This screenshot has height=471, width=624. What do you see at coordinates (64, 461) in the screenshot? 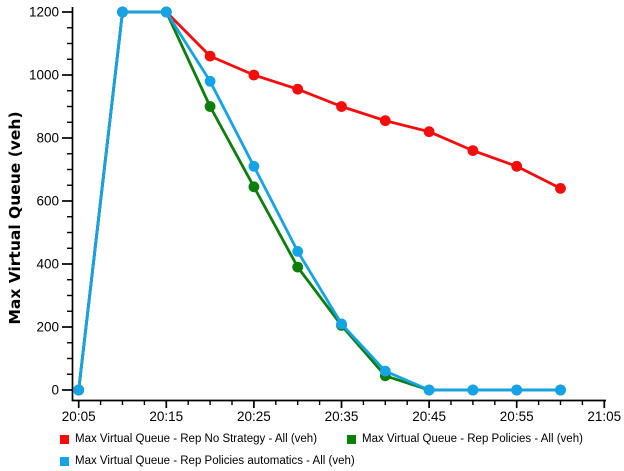
I see `legend-swatch-rep-policies-automatics` at bounding box center [64, 461].